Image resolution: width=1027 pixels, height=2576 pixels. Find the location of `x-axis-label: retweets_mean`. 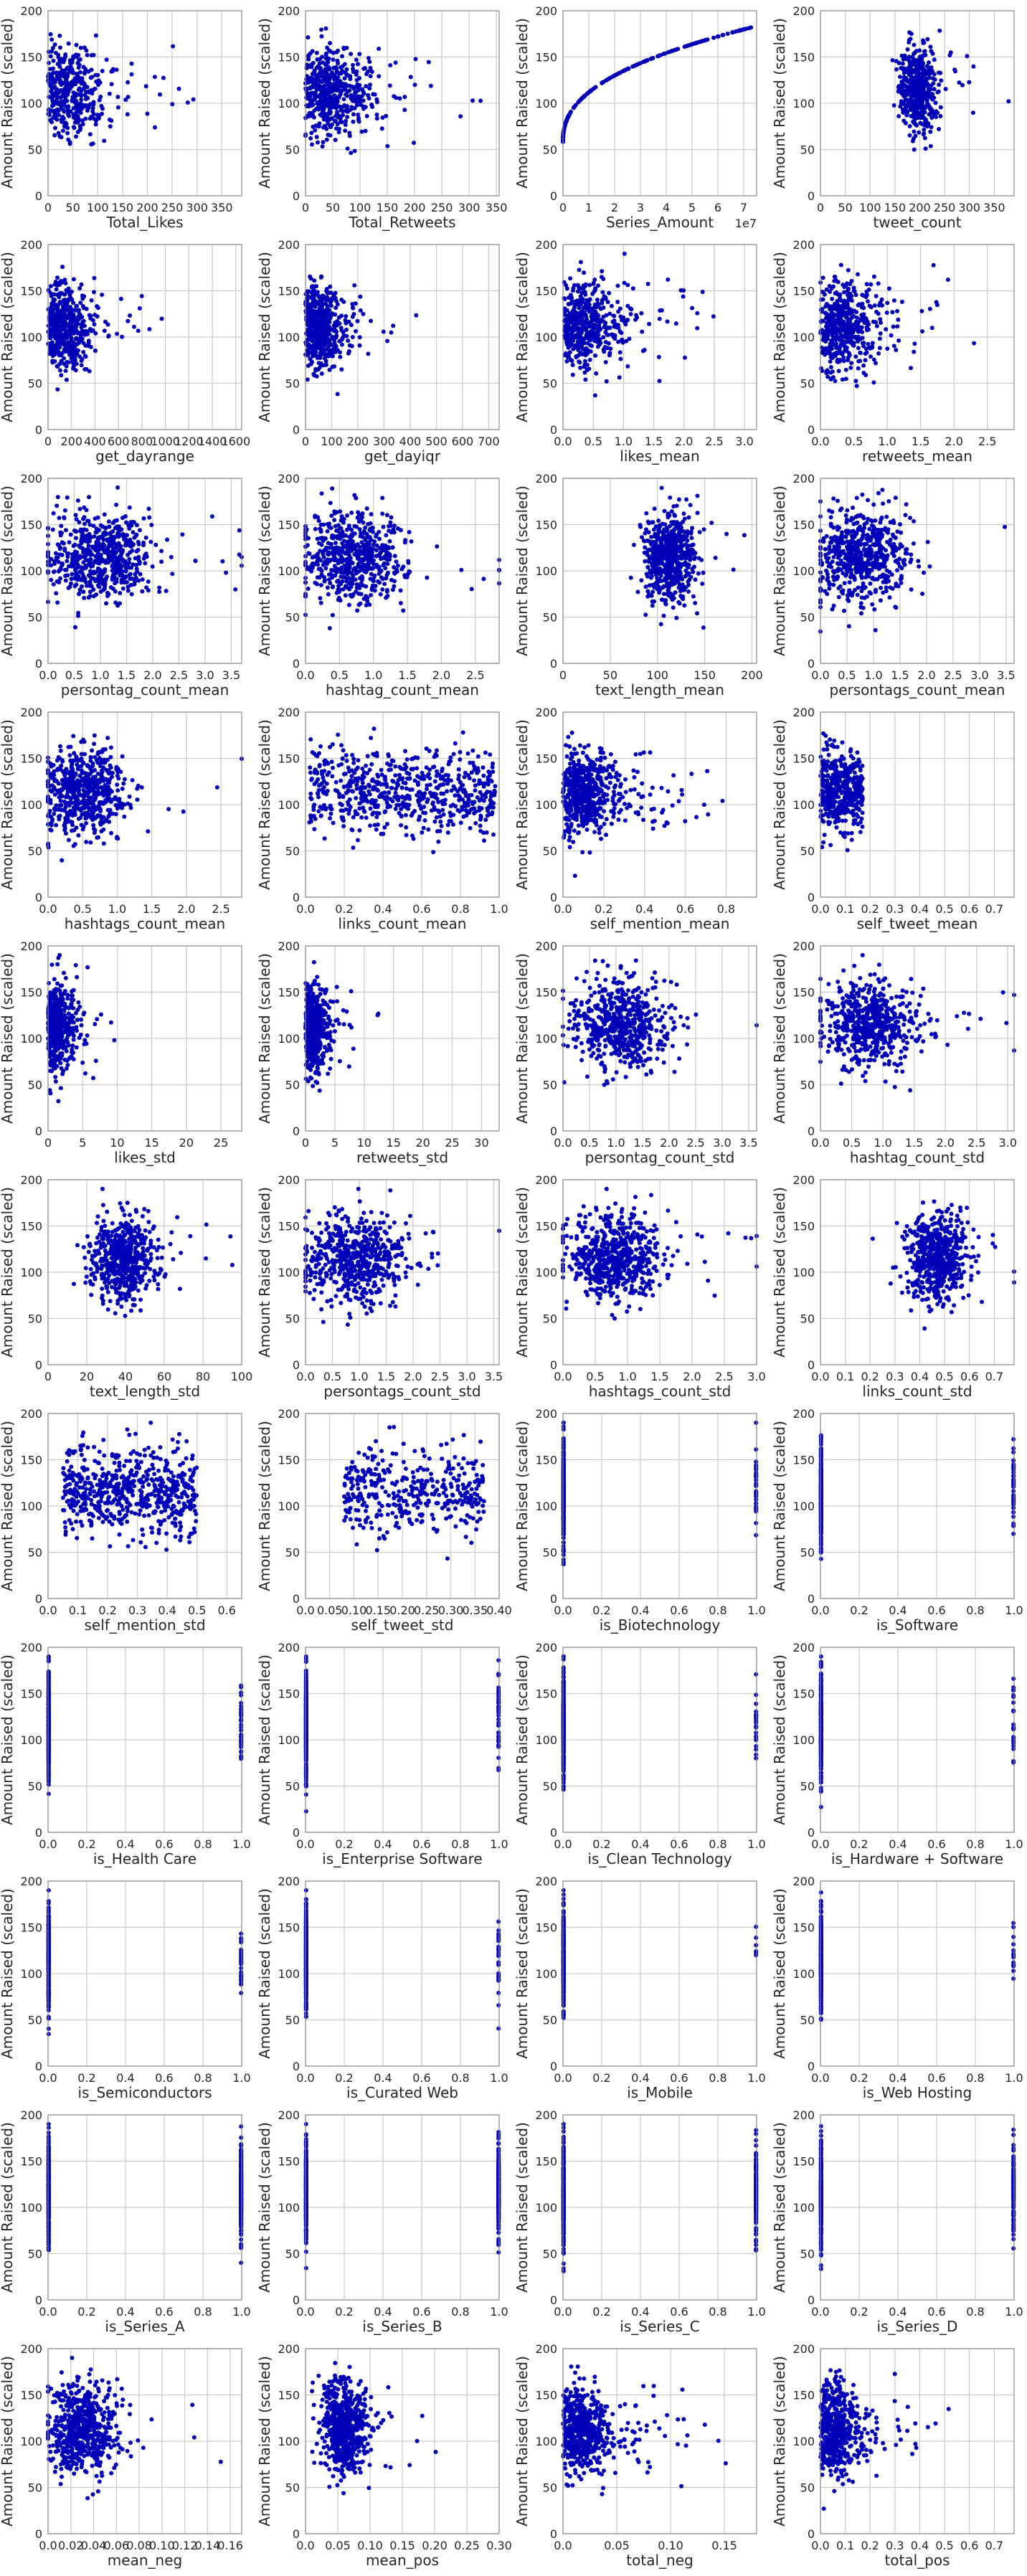

x-axis-label: retweets_mean is located at coordinates (917, 456).